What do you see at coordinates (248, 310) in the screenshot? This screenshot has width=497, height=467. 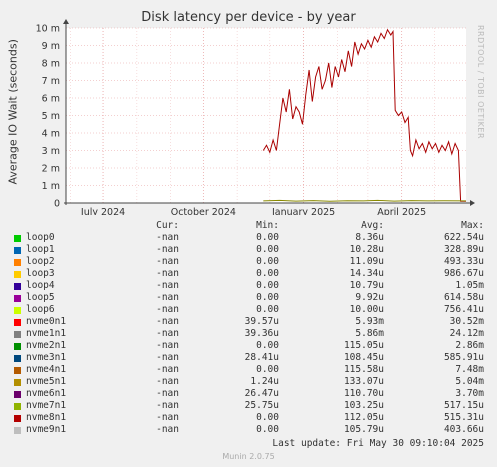 I see `legend-row-loop6: loop6 -nan 0.00 10.00u 756.41u` at bounding box center [248, 310].